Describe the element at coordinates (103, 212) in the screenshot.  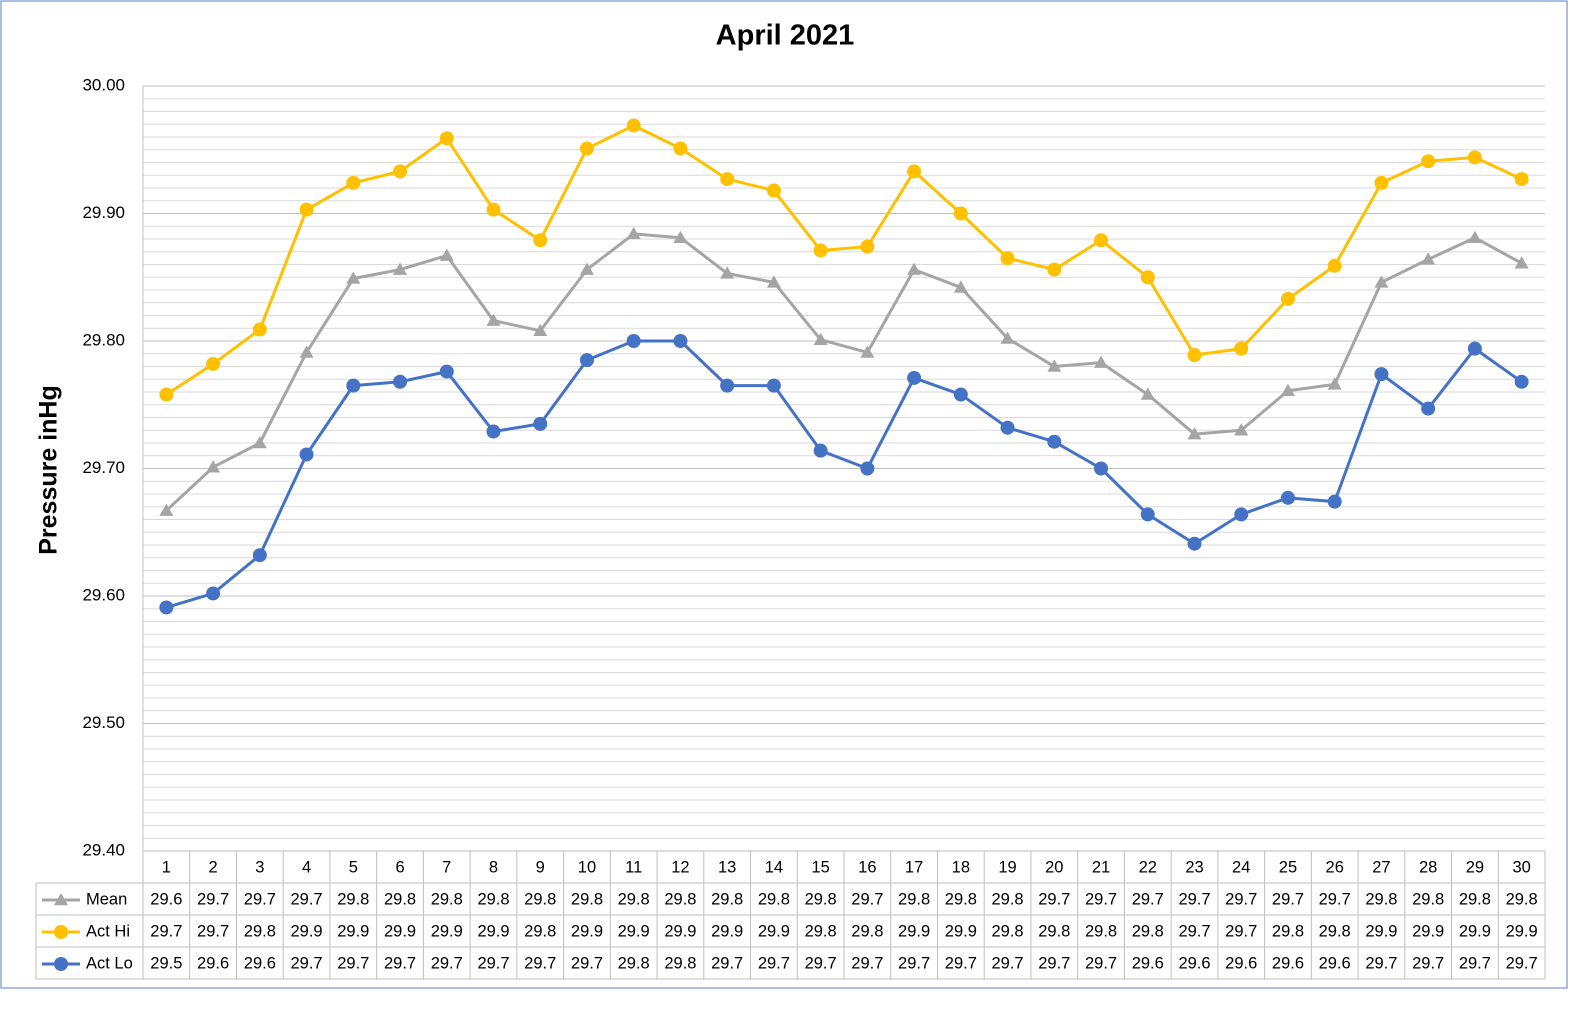
I see `y-tick-label: 29.90` at that location.